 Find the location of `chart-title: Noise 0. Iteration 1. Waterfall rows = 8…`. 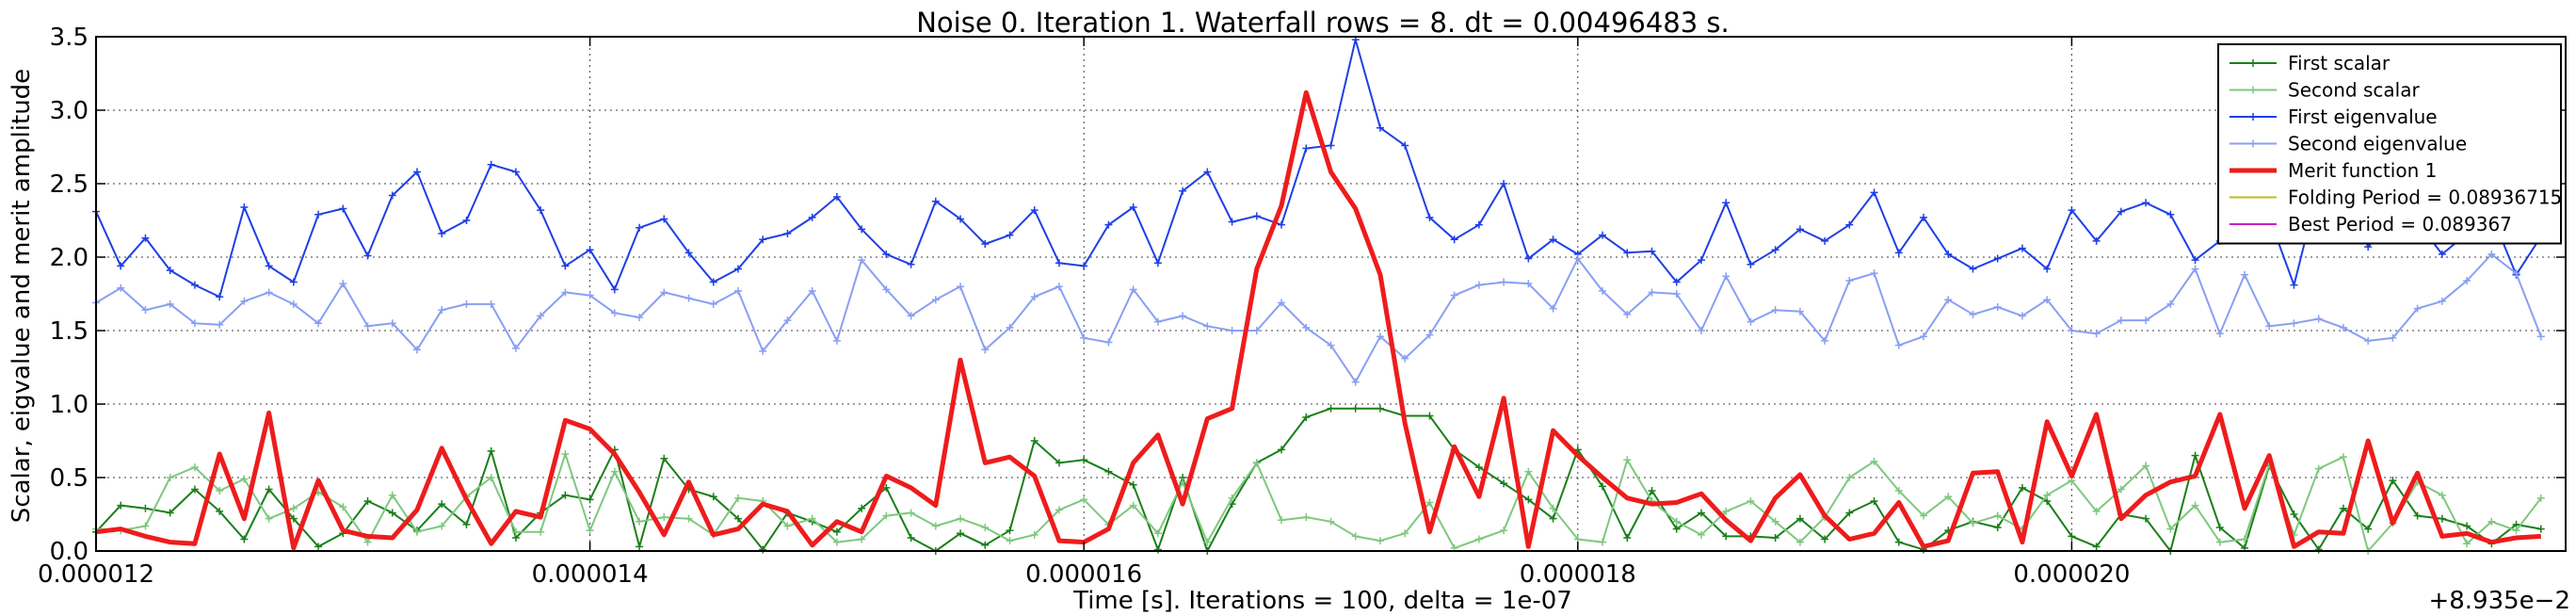

chart-title: Noise 0. Iteration 1. Waterfall rows = 8… is located at coordinates (1323, 23).